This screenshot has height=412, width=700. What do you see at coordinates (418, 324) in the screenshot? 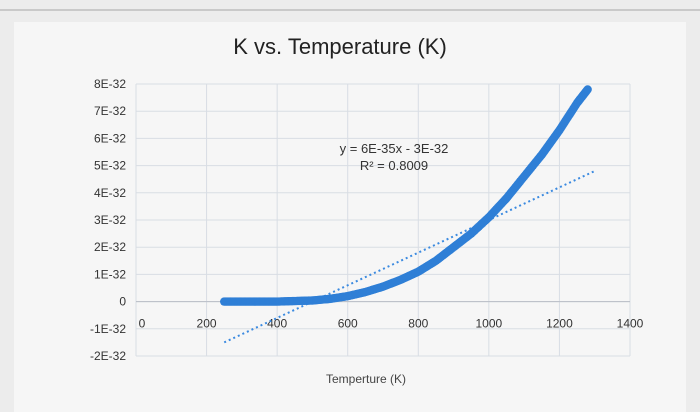
I see `x-tick-label: 800` at bounding box center [418, 324].